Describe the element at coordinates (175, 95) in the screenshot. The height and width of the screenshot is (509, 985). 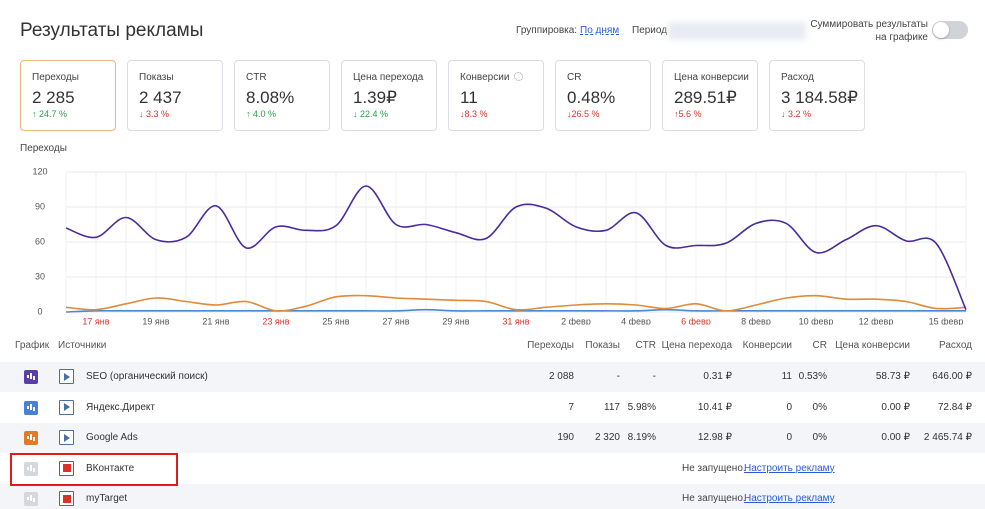
I see `metric-card: Показы 2 437 ↓ 3.3 %` at that location.